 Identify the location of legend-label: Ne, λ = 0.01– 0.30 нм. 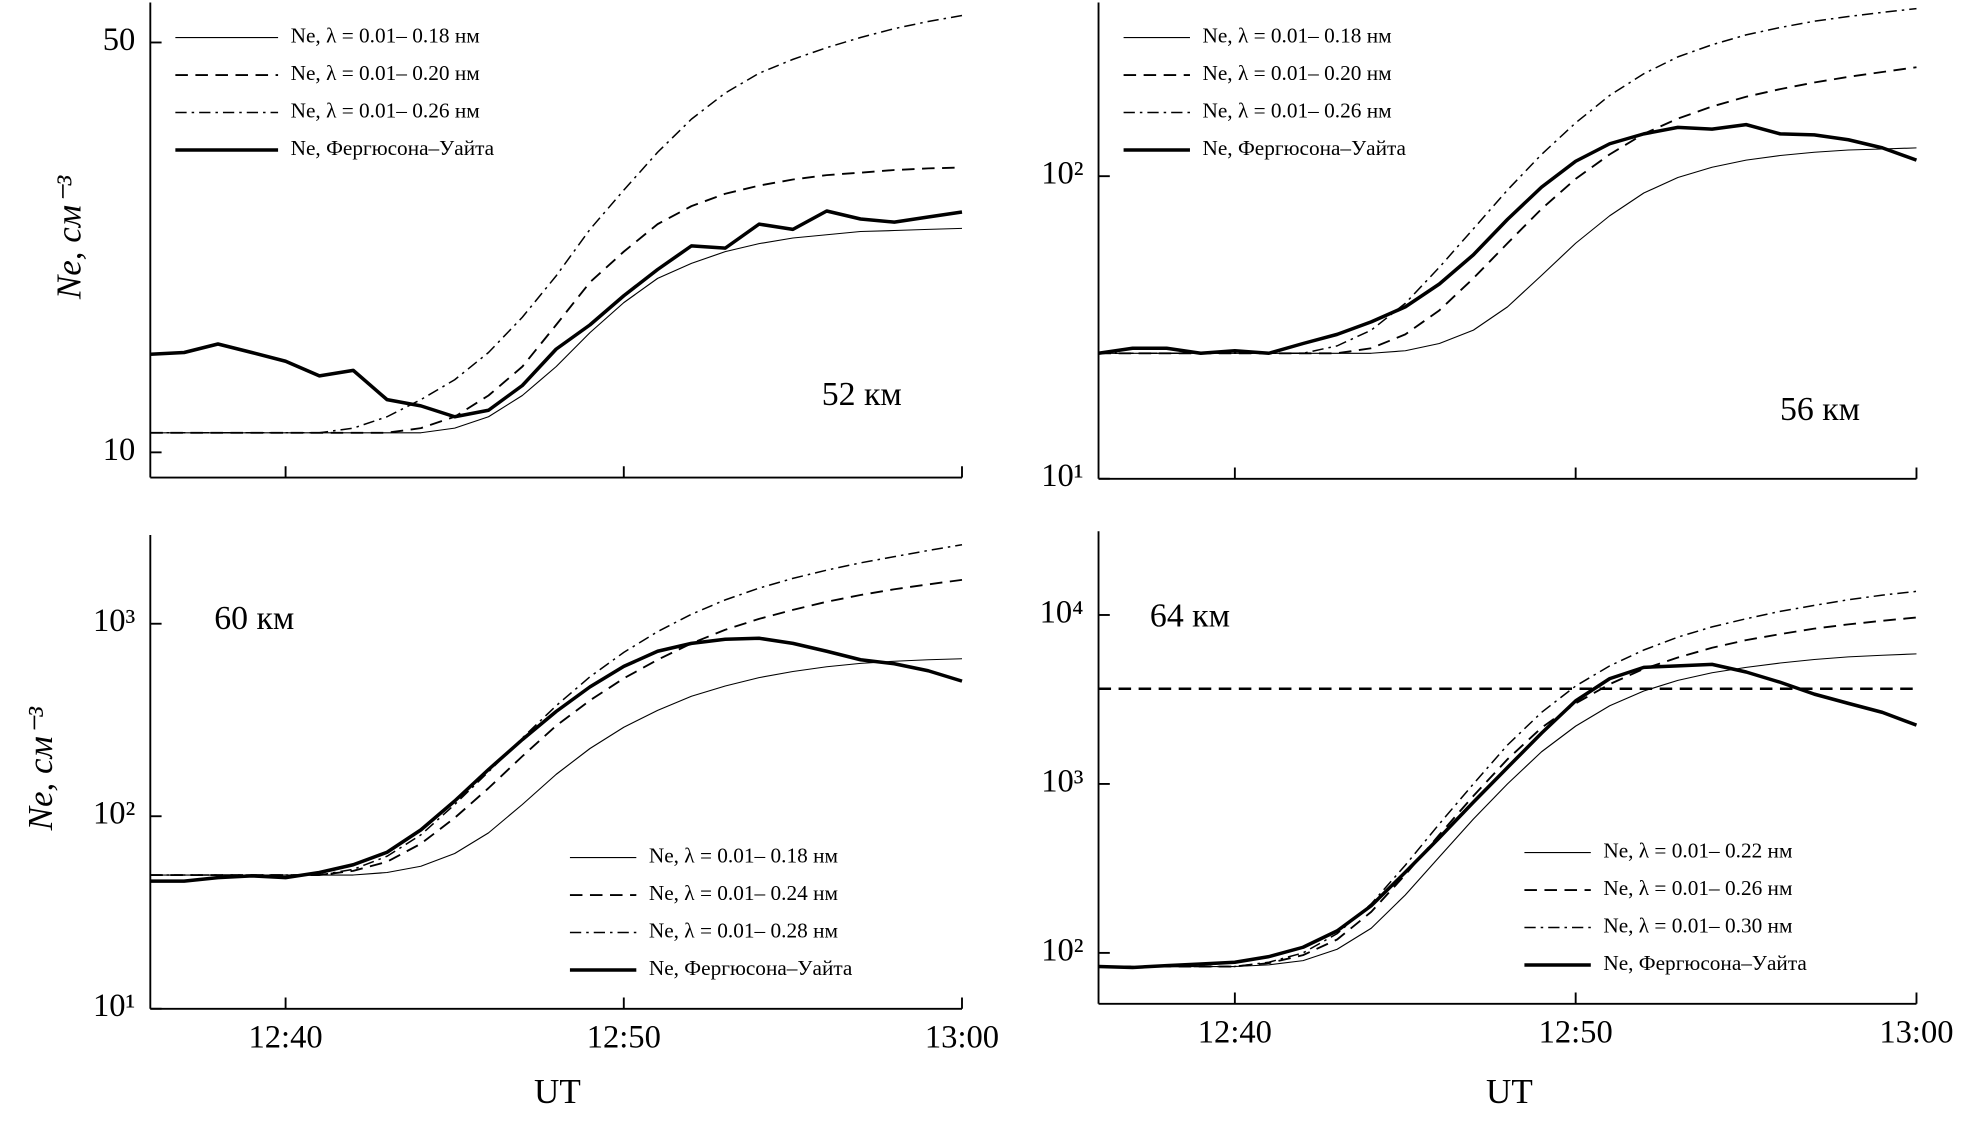
(1697, 925).